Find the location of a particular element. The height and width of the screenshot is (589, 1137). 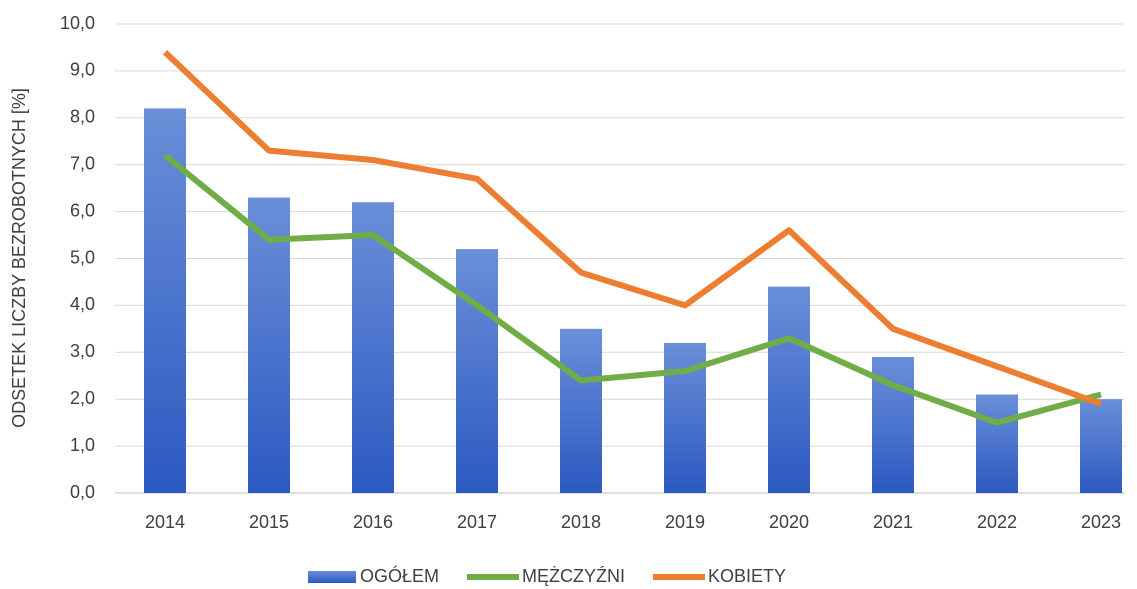

y-tick-label: 6,0 is located at coordinates (82, 210).